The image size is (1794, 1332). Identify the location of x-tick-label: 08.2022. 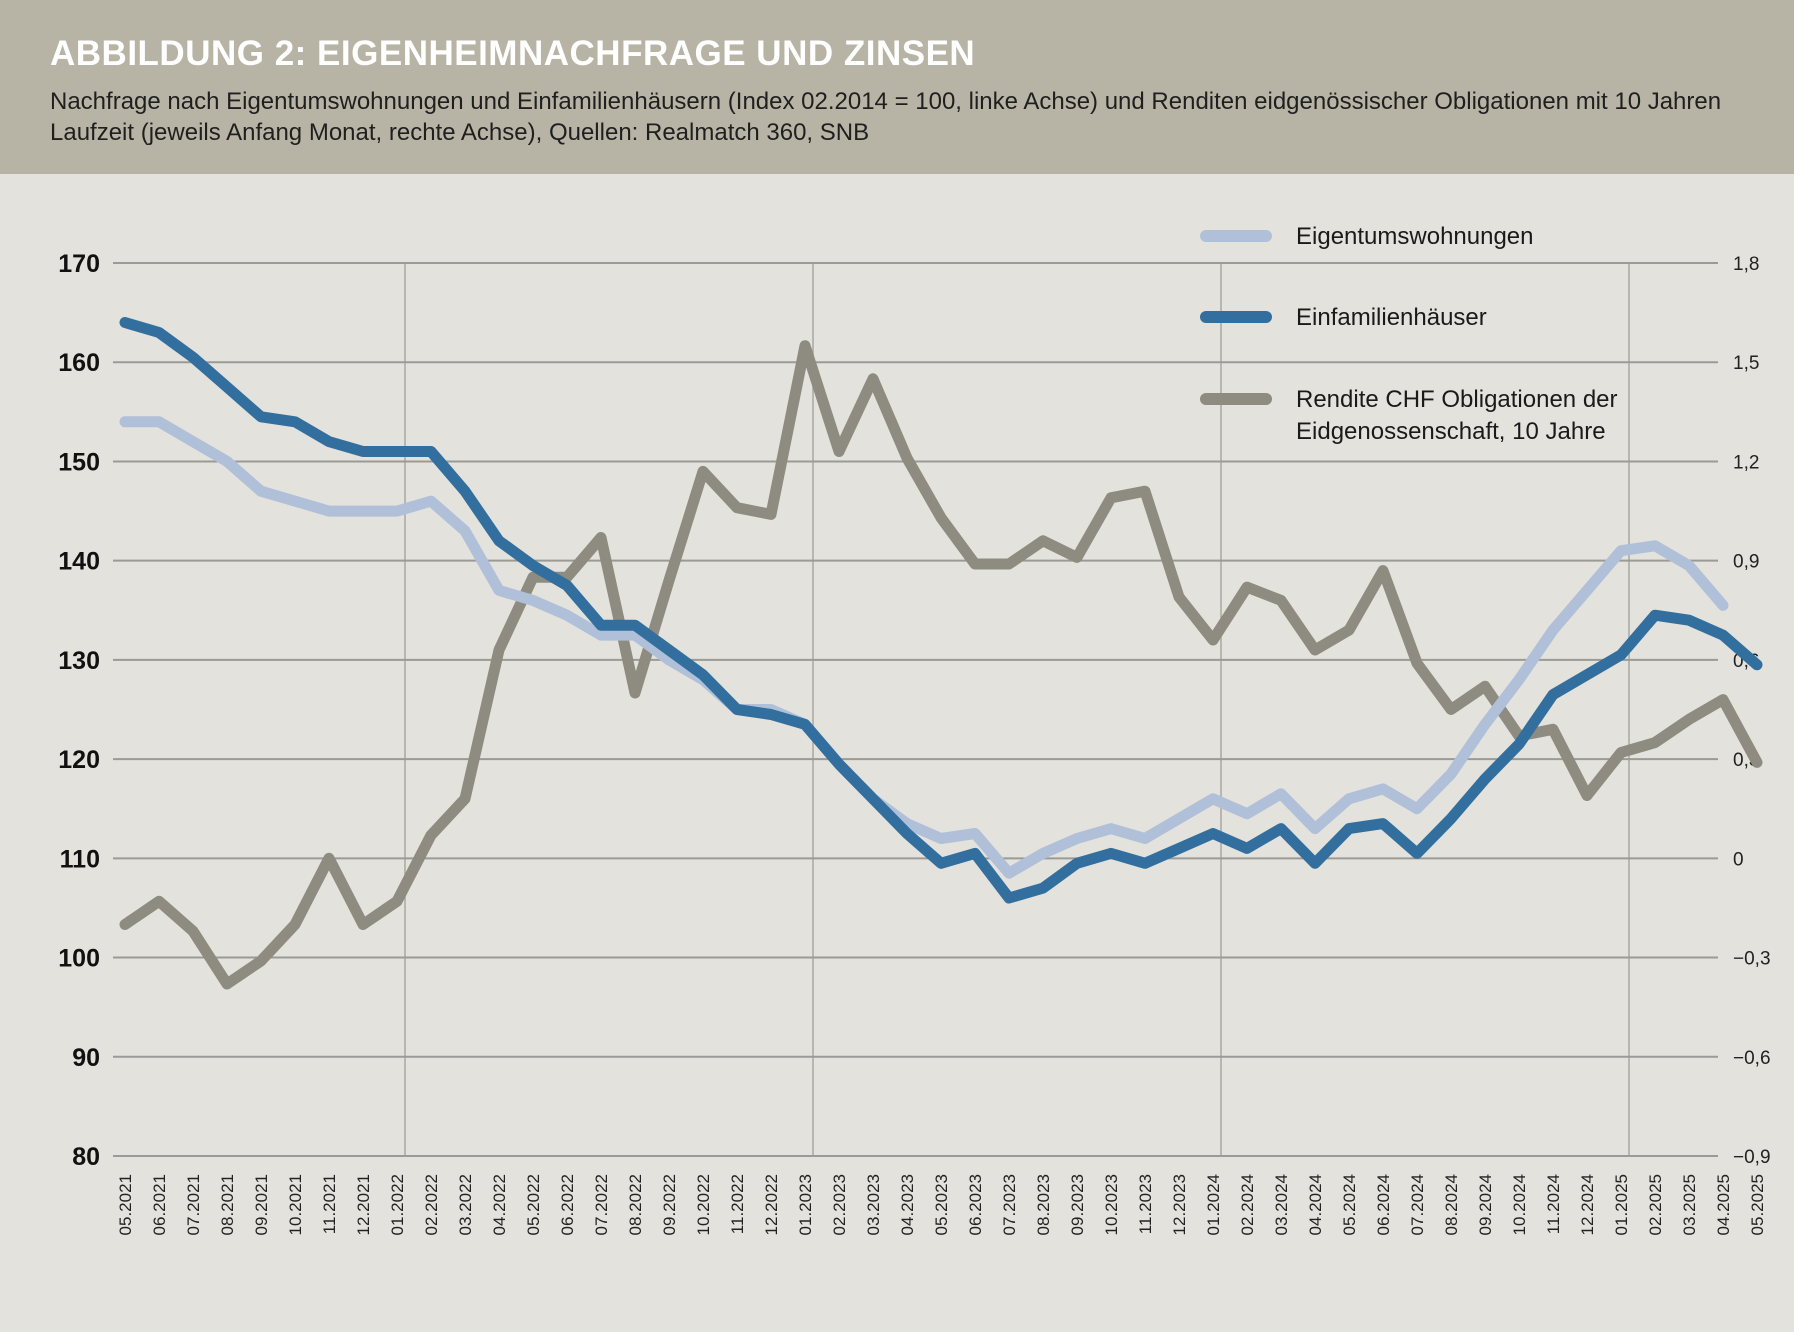
(635, 1204).